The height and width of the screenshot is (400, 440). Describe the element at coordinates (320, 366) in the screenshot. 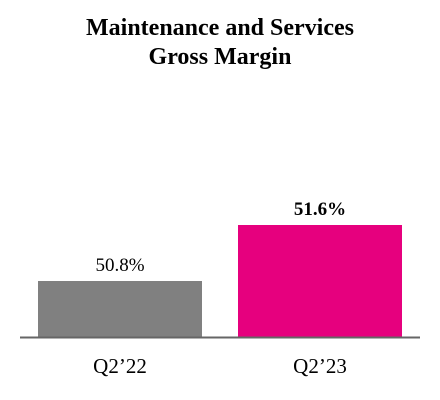

I see `category-label-2: Q2’23` at that location.